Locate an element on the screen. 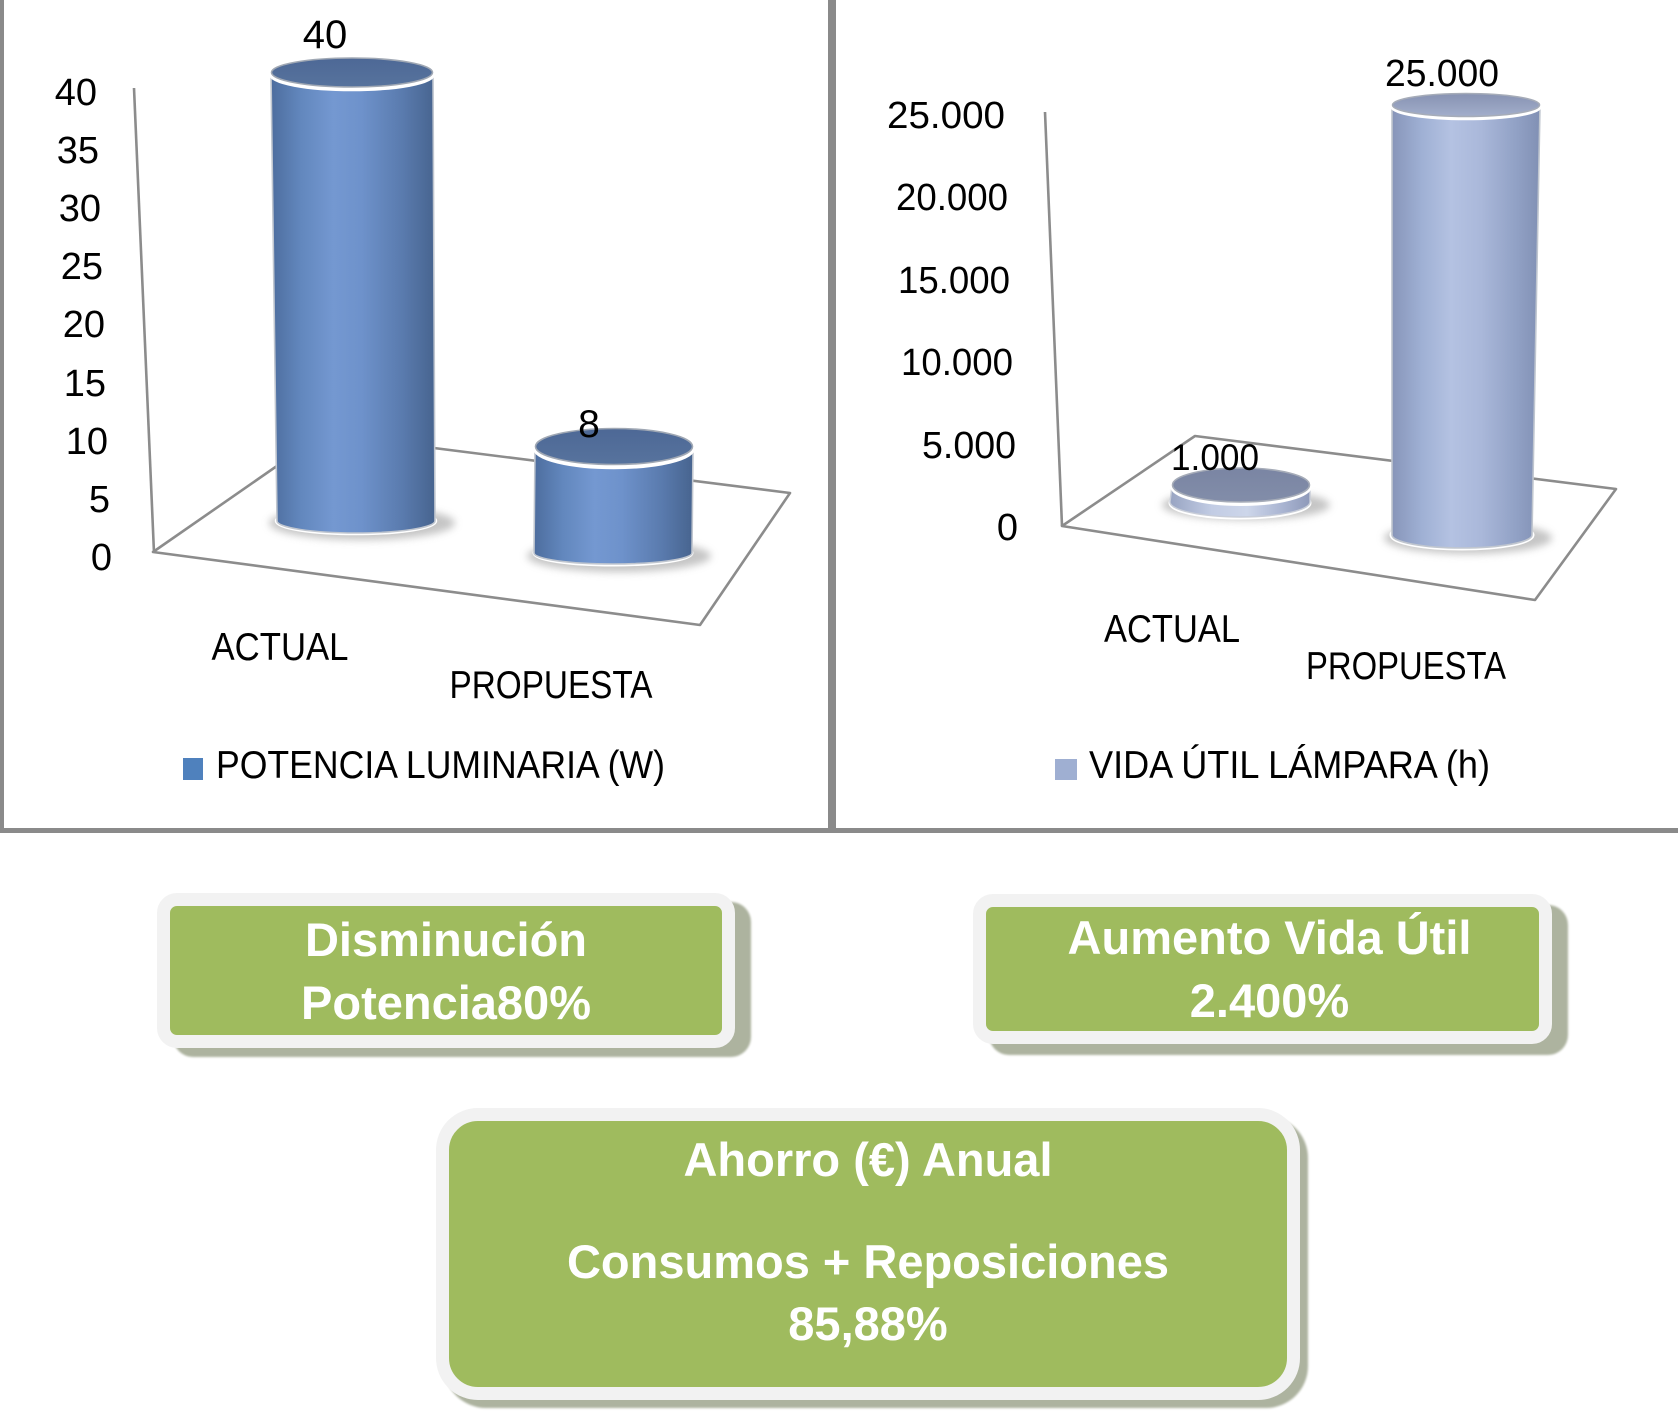 This screenshot has width=1678, height=1426. svg-text: 15.000 is located at coordinates (954, 281).